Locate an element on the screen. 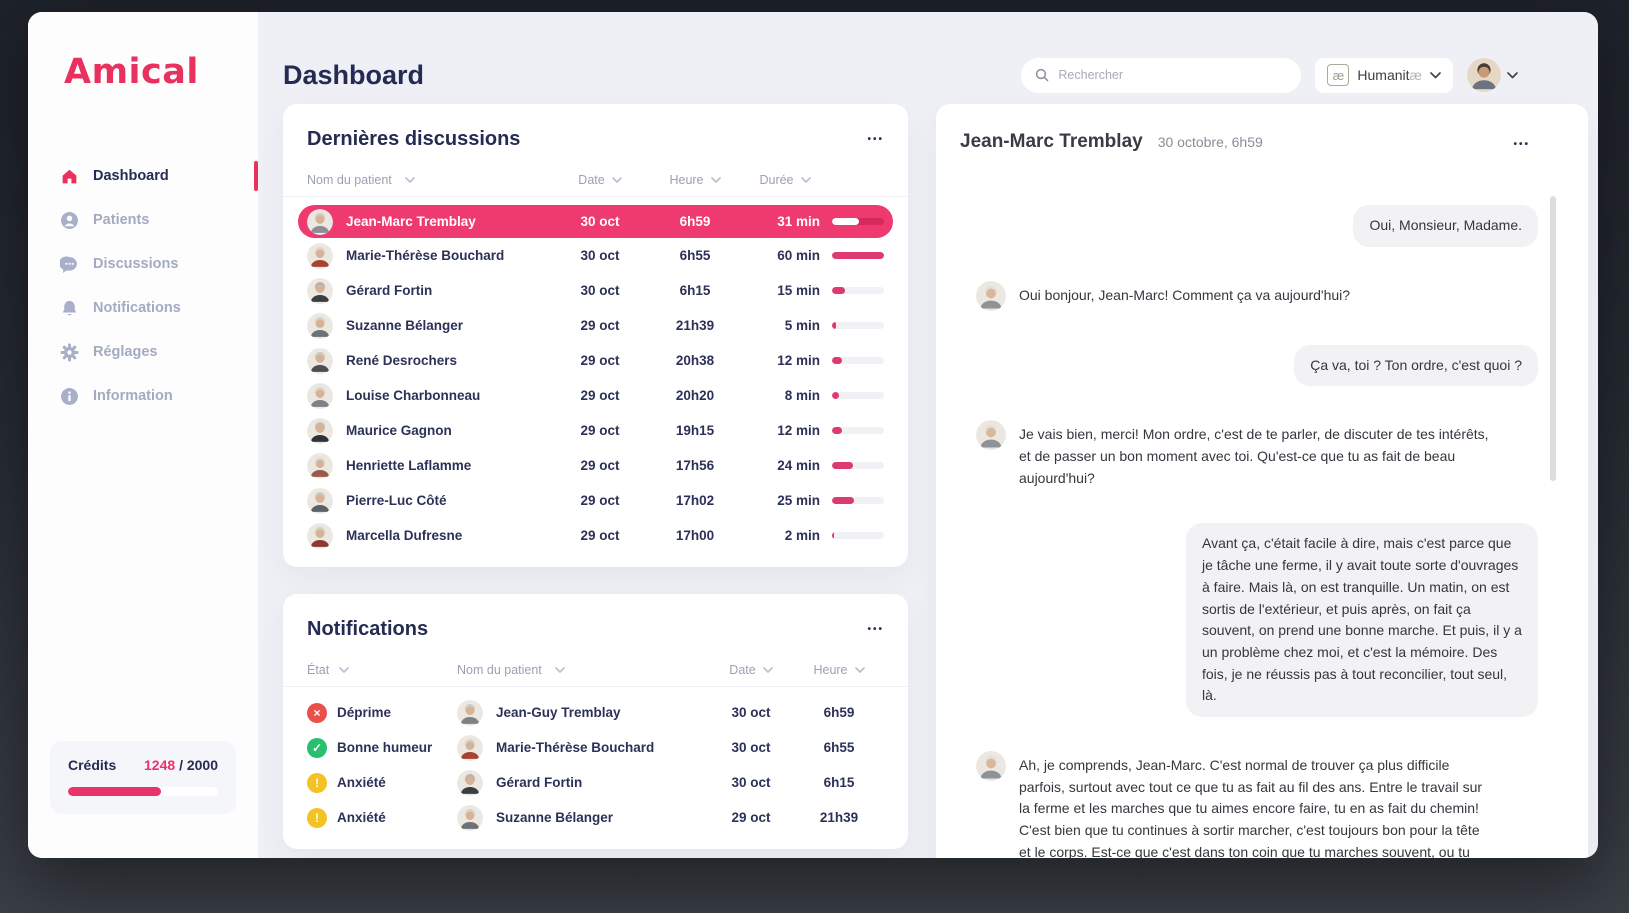 The height and width of the screenshot is (913, 1629). notification-row: × Déprime Jean-Guy Tremblay 30 oct 6h59 is located at coordinates (595, 712).